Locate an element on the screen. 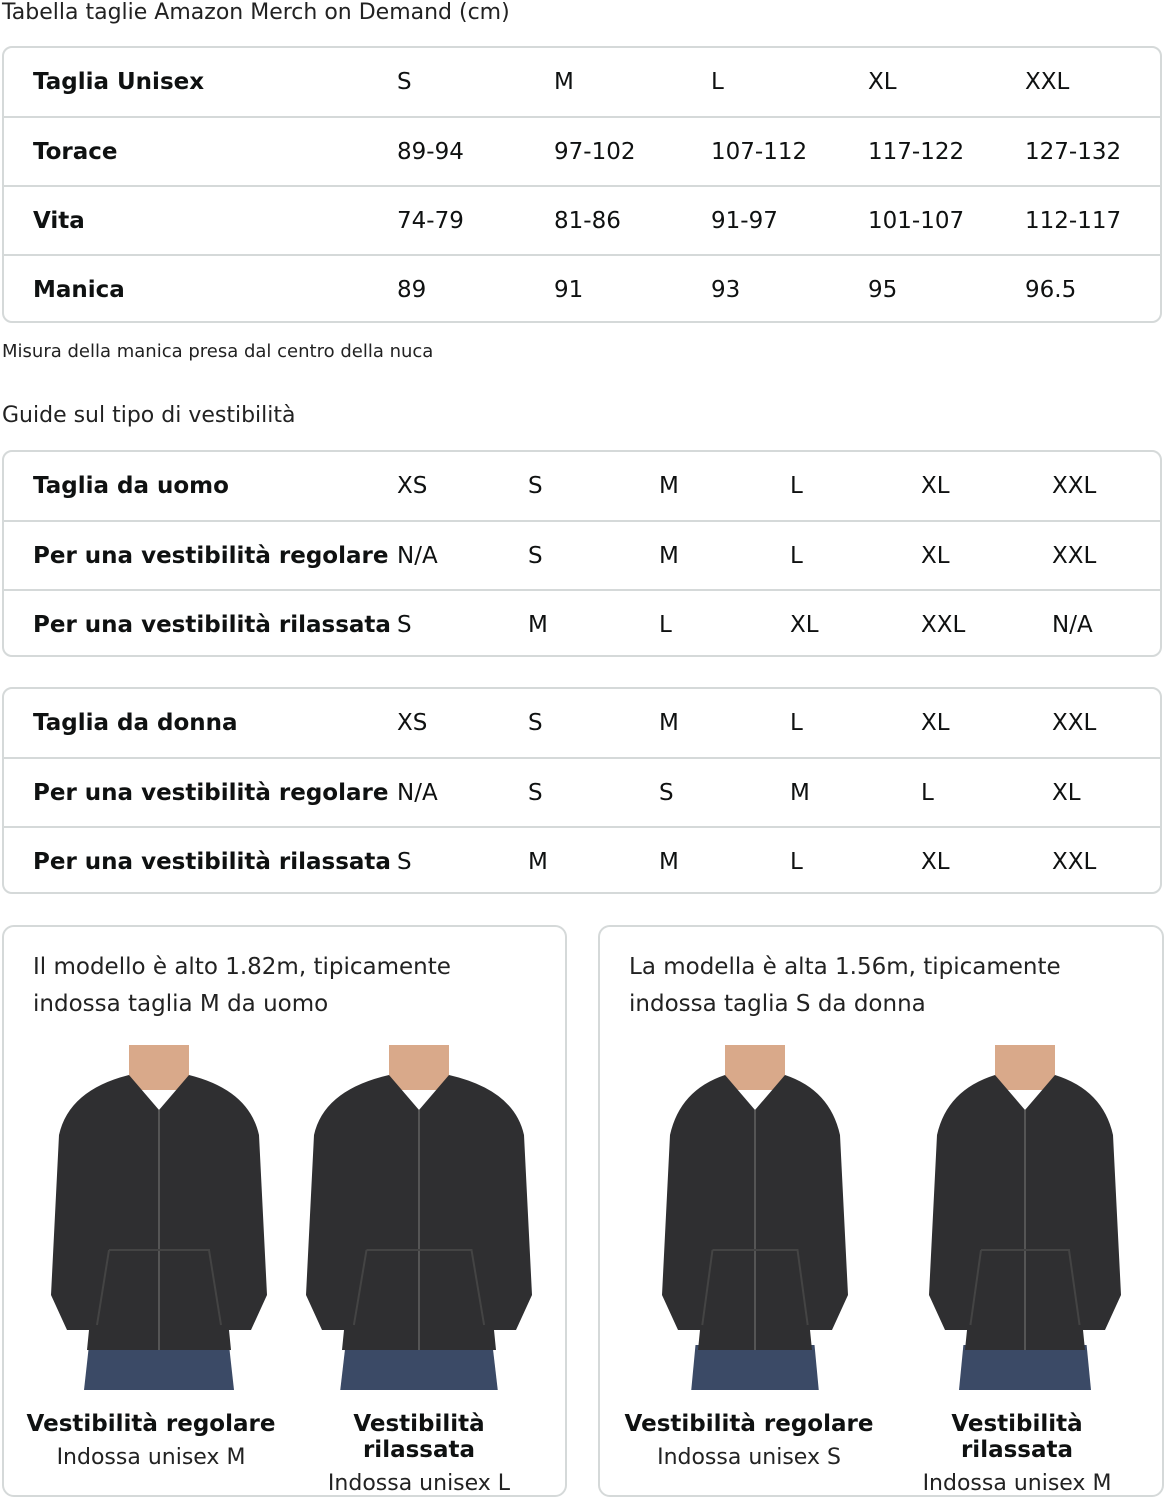  table-cell: 89 is located at coordinates (412, 289).